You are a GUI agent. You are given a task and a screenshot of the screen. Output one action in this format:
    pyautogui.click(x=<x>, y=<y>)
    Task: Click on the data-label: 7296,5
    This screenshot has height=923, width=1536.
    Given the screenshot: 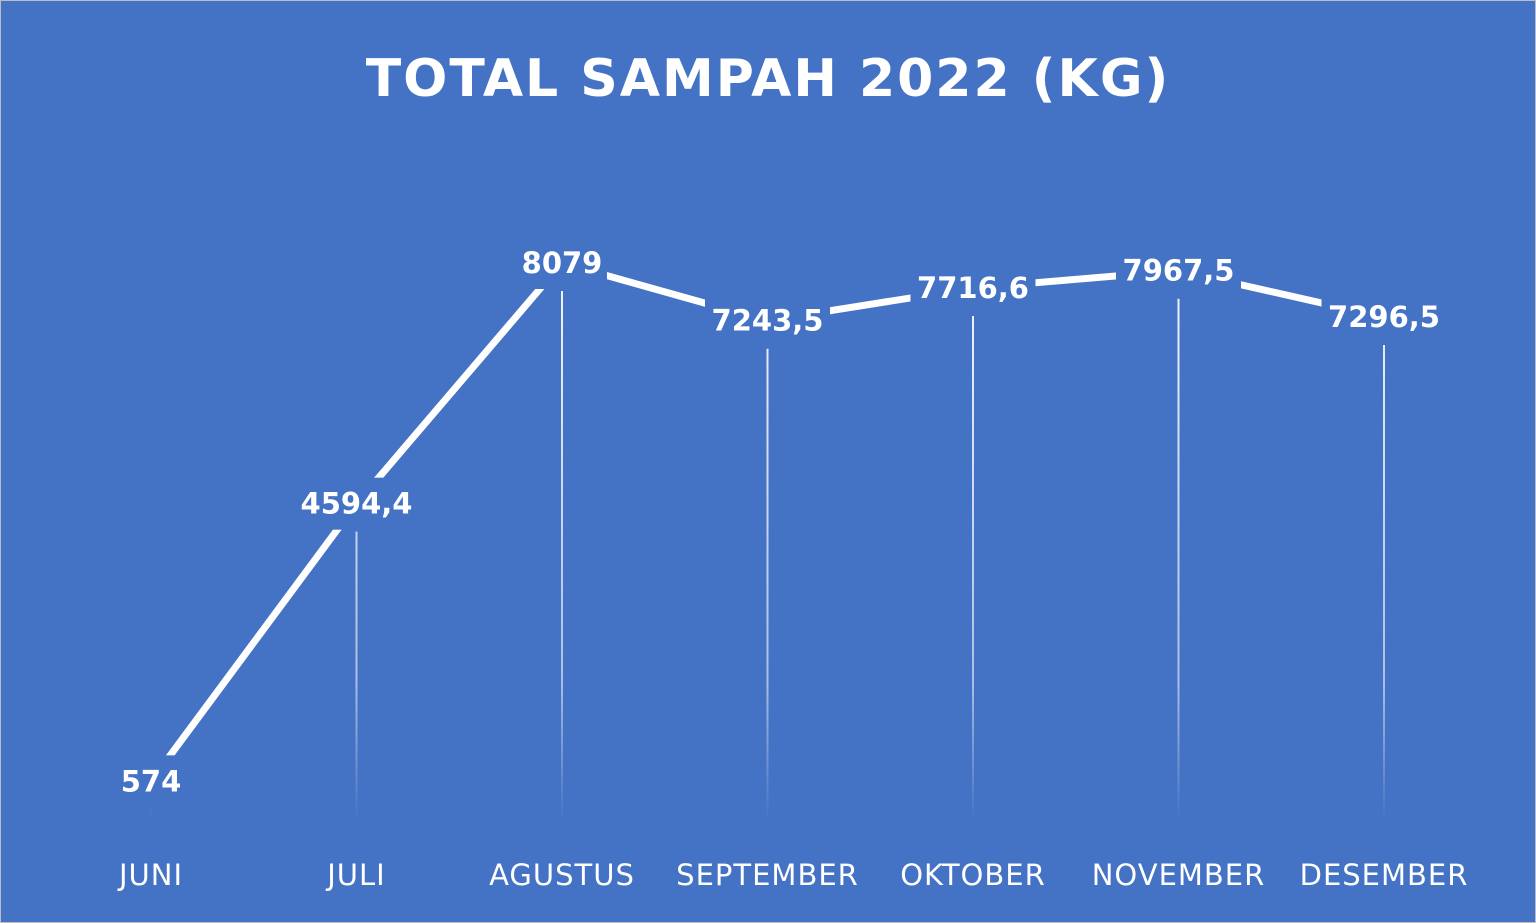 What is the action you would take?
    pyautogui.click(x=1384, y=317)
    